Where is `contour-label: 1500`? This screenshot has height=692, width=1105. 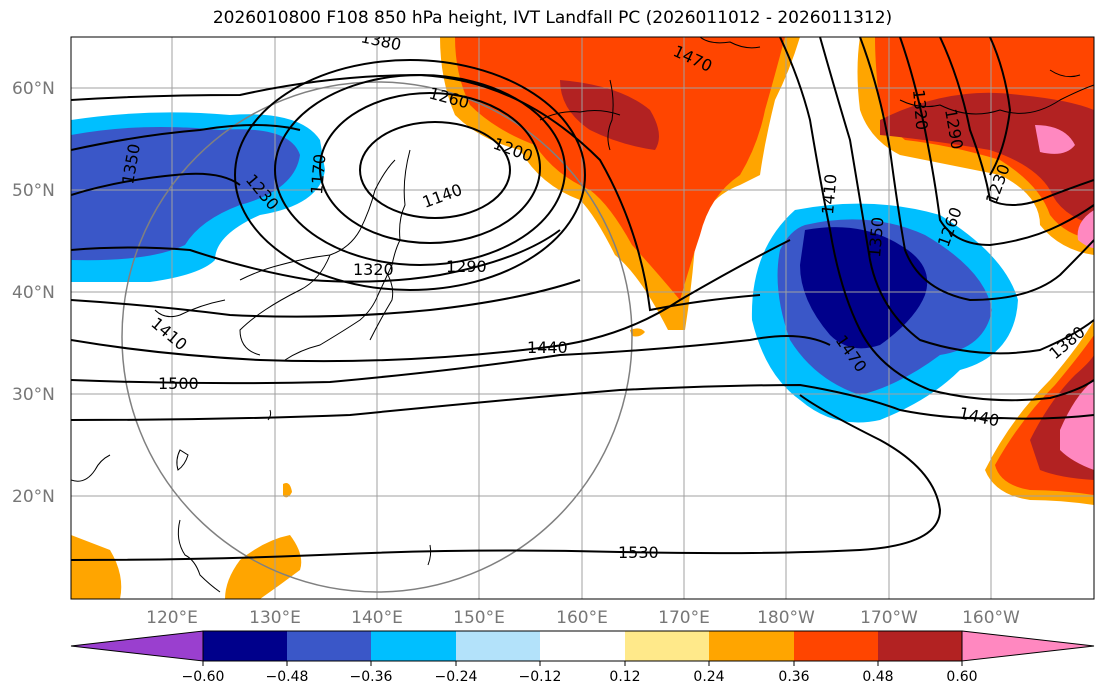 contour-label: 1500 is located at coordinates (178, 383).